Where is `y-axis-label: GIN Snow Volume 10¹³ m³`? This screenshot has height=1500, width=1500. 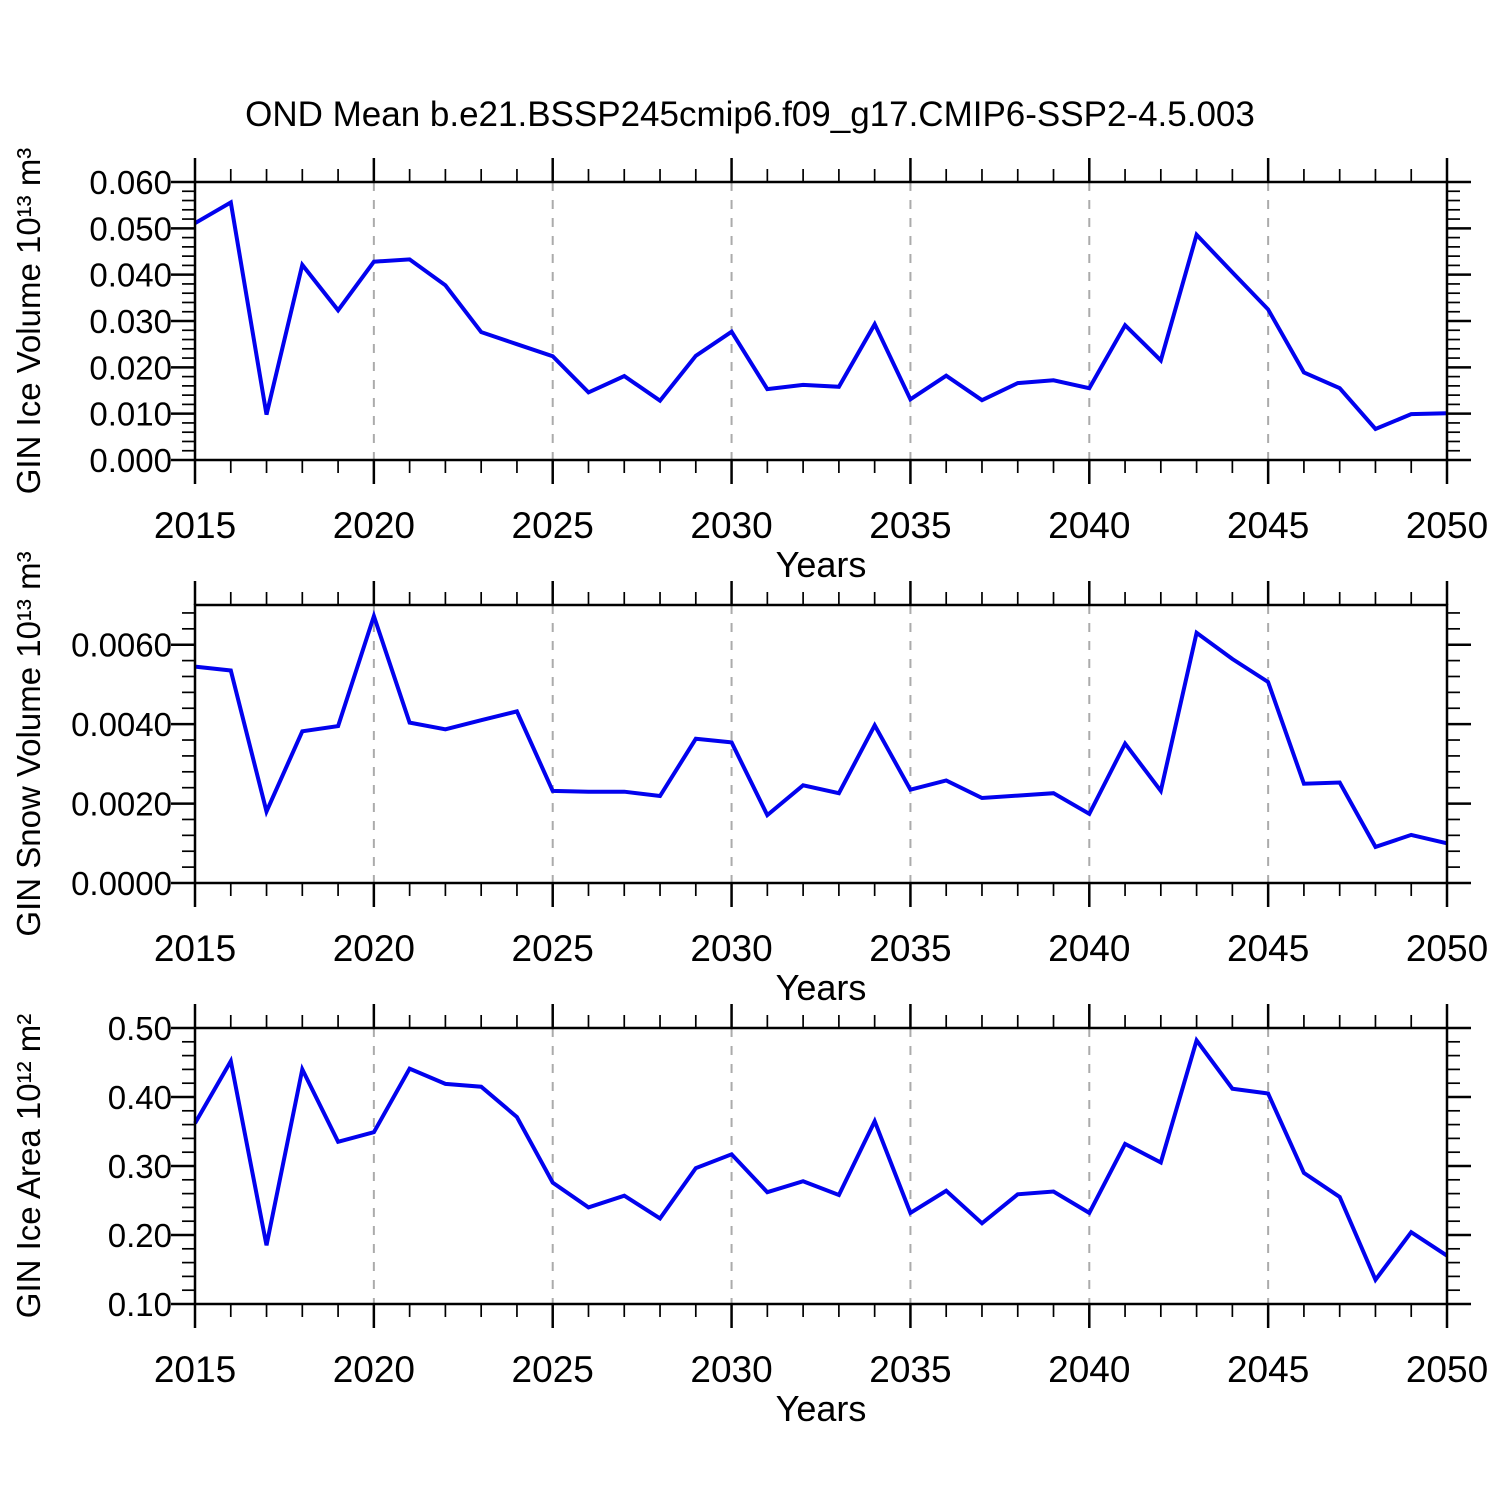 y-axis-label: GIN Snow Volume 10¹³ m³ is located at coordinates (28, 743).